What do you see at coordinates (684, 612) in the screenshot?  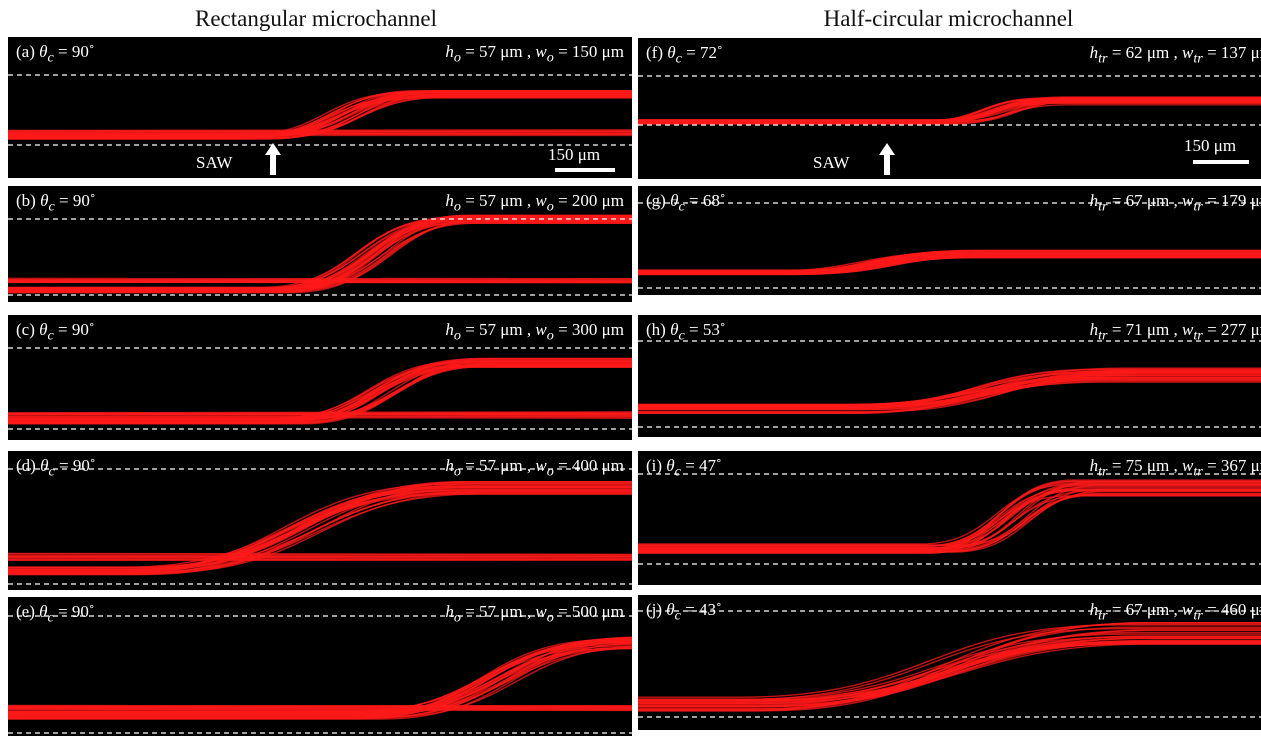 I see `panel-label: (j) θc = 43˚` at bounding box center [684, 612].